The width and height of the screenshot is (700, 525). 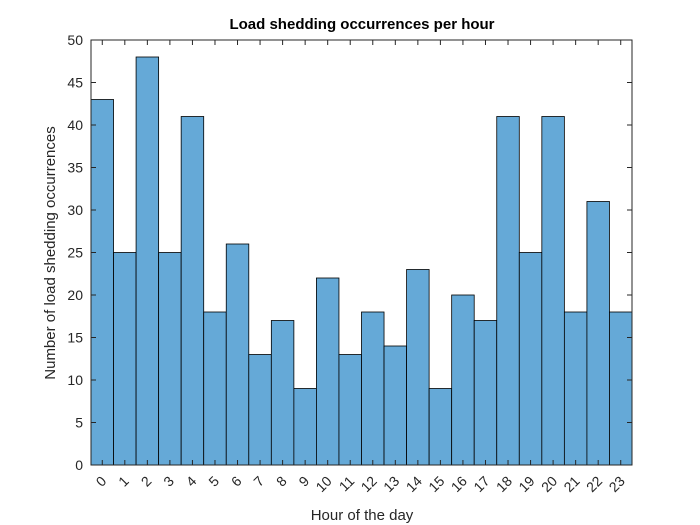 I want to click on x-tick-label-22: 22, so click(x=594, y=484).